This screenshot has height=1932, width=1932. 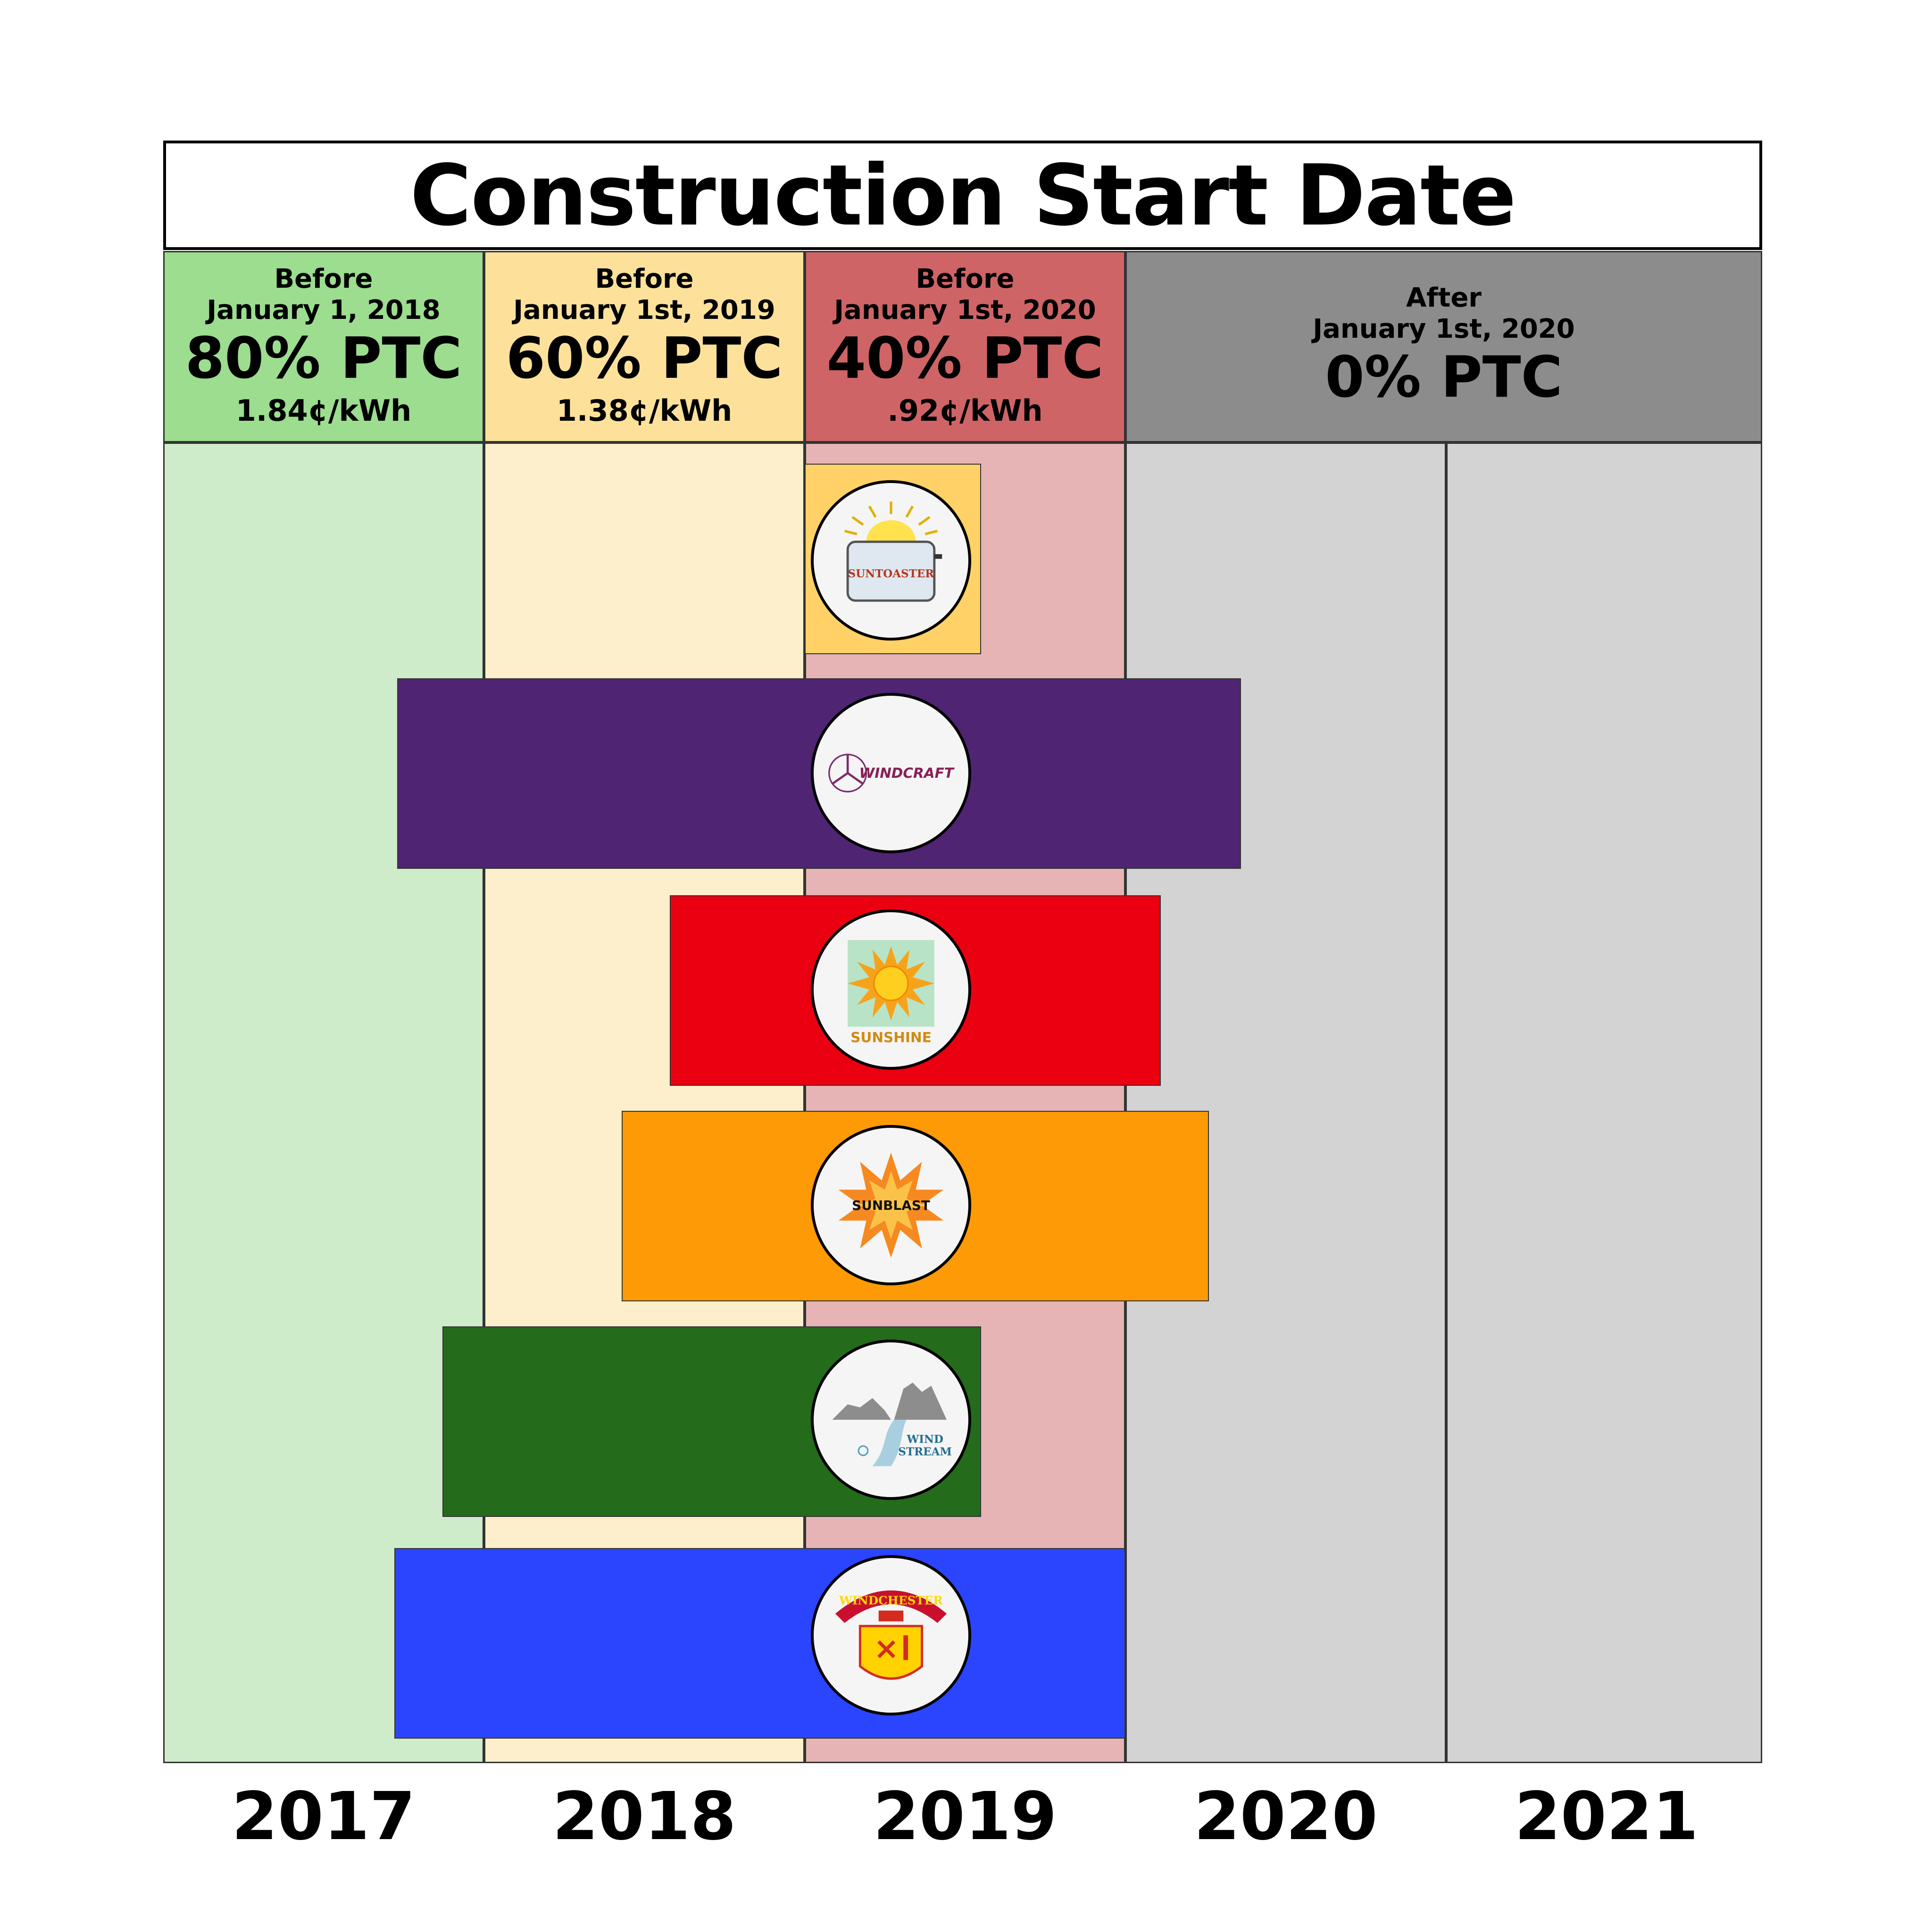 I want to click on chart-title: Construction Start Date, so click(x=963, y=195).